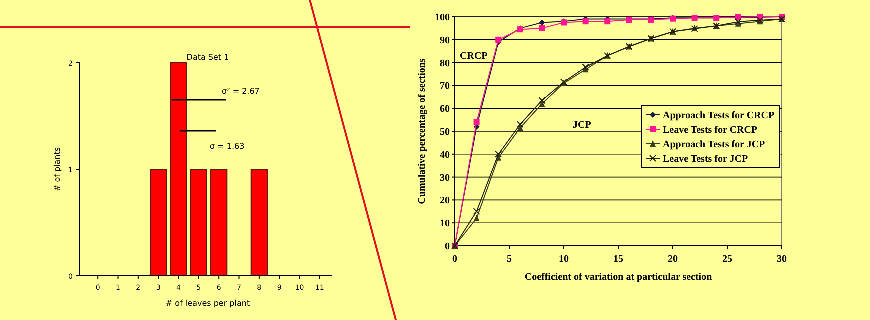 The image size is (870, 320). Describe the element at coordinates (208, 57) in the screenshot. I see `chart-title: Data Set 1` at that location.